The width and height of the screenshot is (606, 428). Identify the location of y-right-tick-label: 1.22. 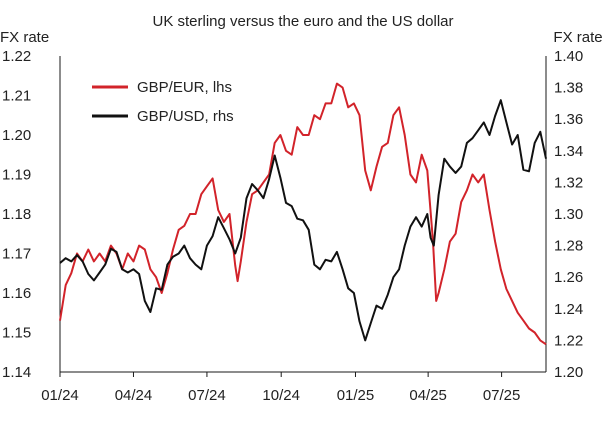
(568, 340).